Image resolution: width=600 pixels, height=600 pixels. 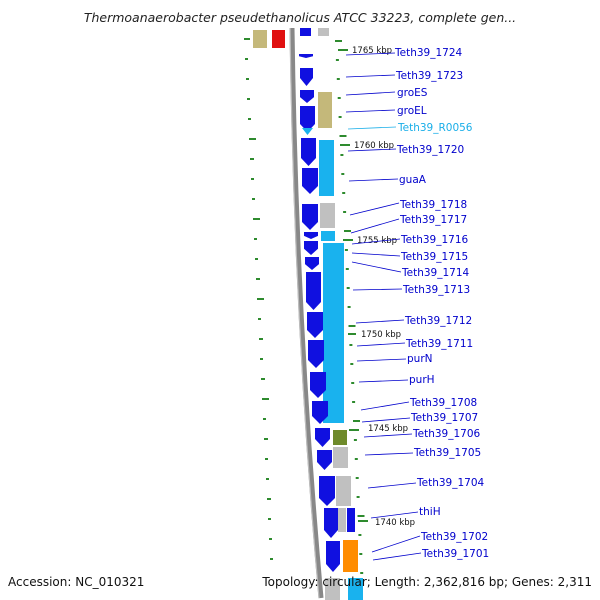 I want to click on gene-label-item: Teth39_1701, so click(x=430, y=554).